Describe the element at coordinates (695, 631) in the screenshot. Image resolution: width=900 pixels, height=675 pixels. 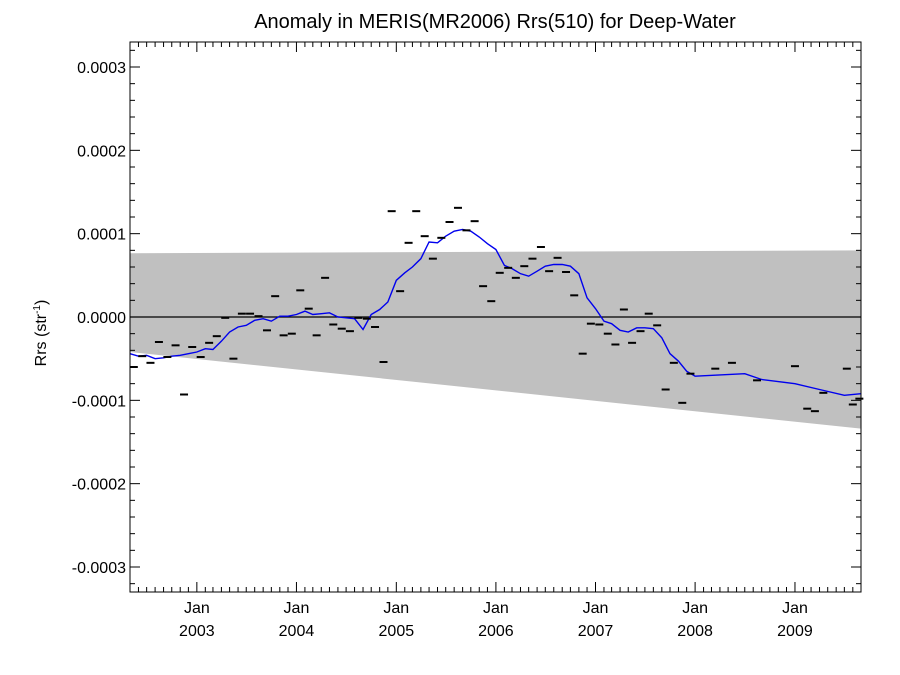
I see `x-tick-label-year: 2008` at that location.